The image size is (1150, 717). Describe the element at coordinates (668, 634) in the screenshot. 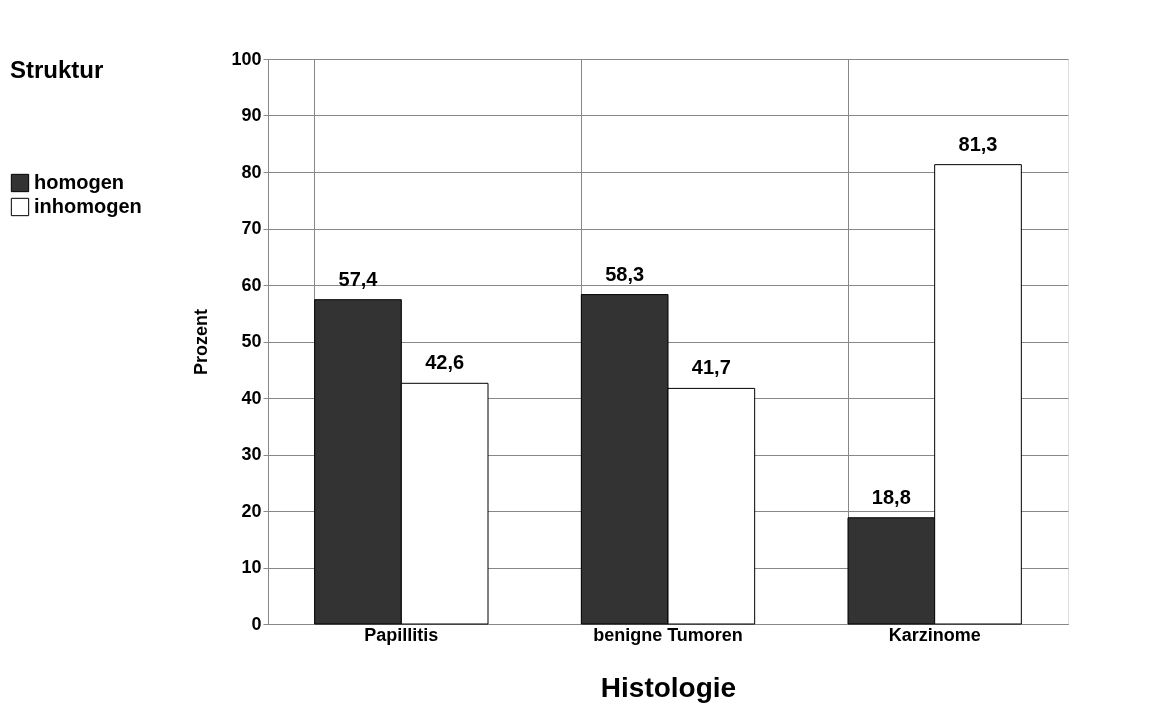

I see `x-tick-label: benigne Tumoren` at that location.